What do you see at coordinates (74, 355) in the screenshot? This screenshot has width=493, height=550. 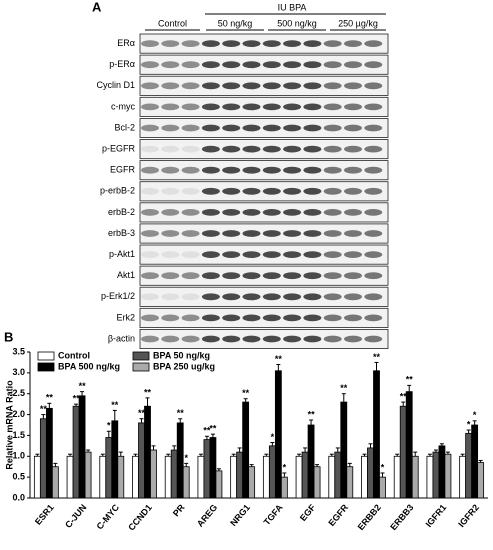 I see `legend-label: Control` at bounding box center [74, 355].